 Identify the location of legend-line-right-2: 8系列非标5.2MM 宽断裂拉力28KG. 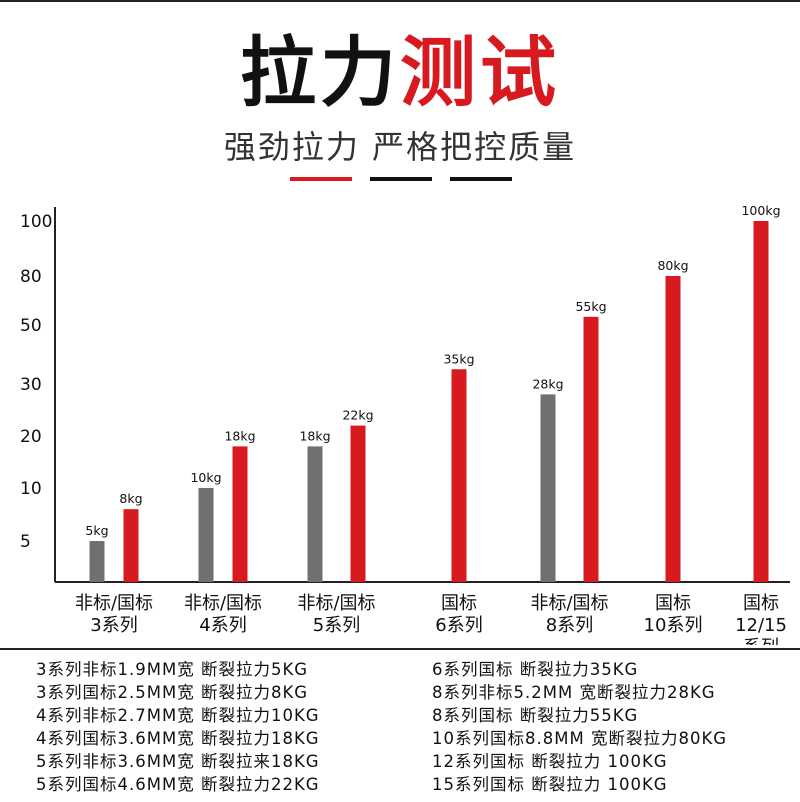
(574, 692).